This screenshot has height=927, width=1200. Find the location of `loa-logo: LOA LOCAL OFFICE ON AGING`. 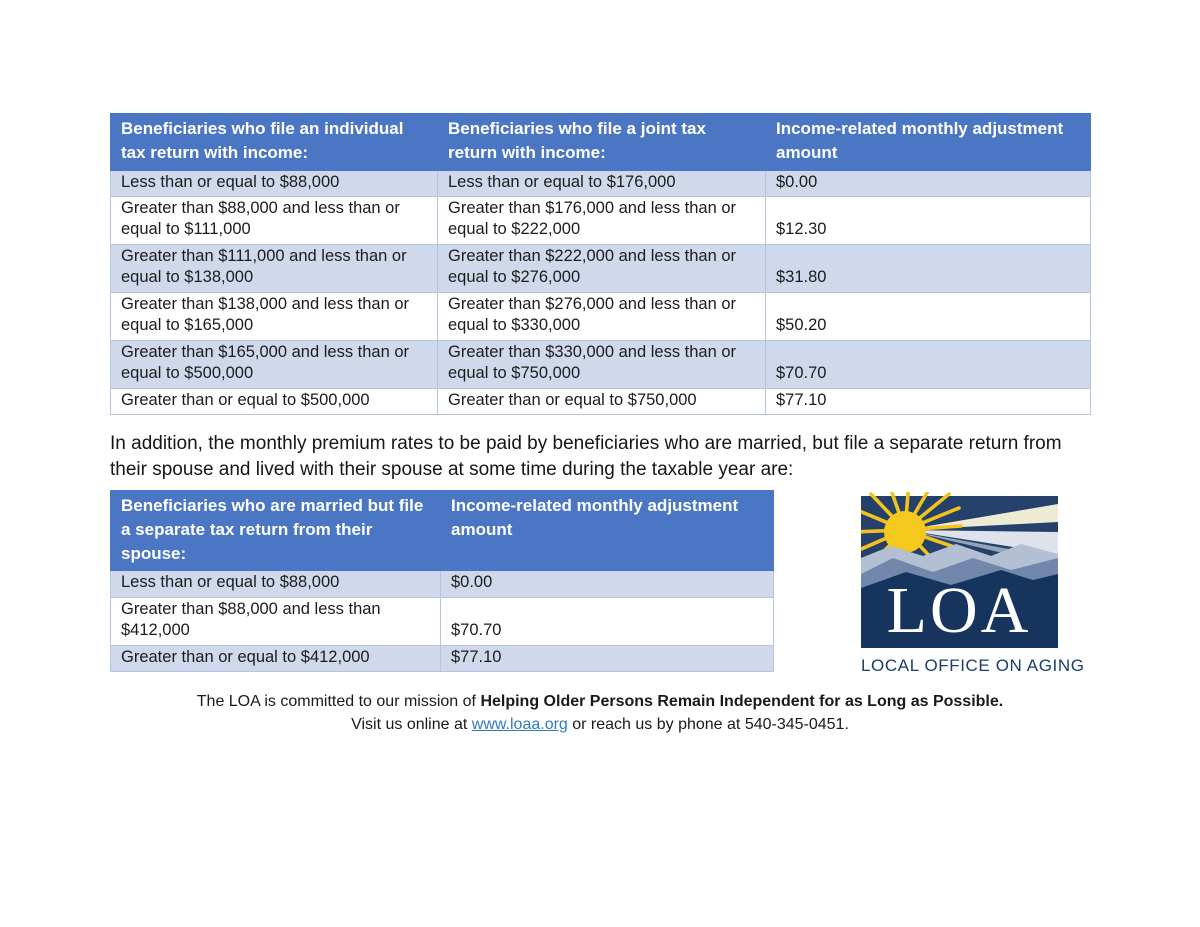

loa-logo: LOA LOCAL OFFICE ON AGING is located at coordinates (968, 578).